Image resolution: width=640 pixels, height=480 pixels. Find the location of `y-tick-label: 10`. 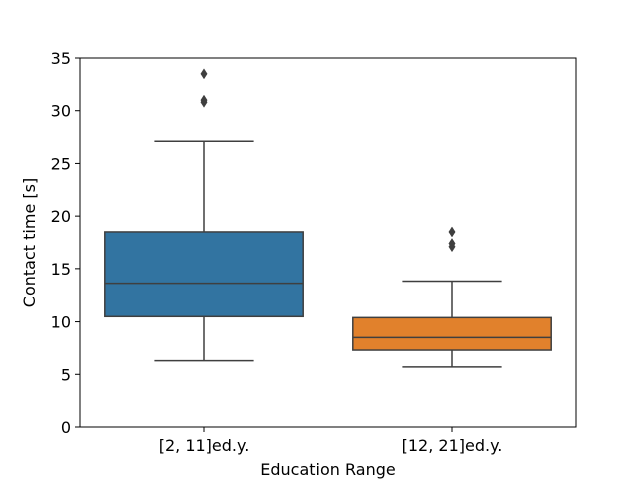

y-tick-label: 10 is located at coordinates (61, 322).